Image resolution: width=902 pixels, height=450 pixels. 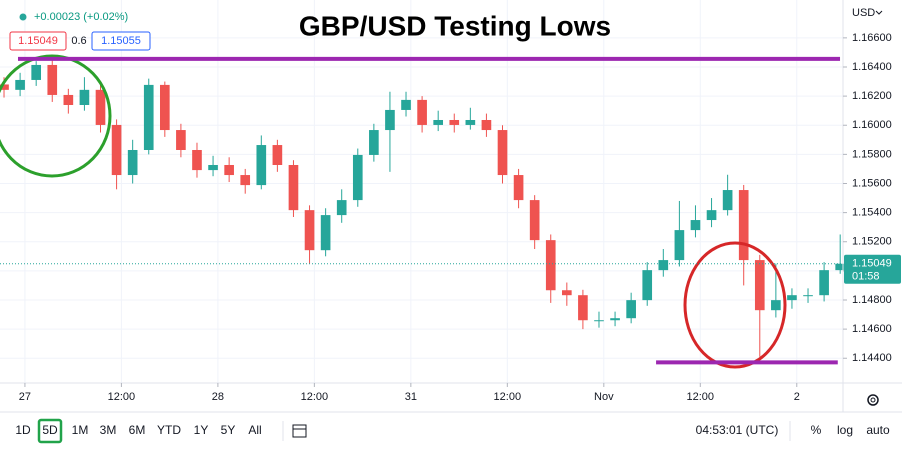 What do you see at coordinates (872, 125) in the screenshot?
I see `y-tick-label: 1.16000` at bounding box center [872, 125].